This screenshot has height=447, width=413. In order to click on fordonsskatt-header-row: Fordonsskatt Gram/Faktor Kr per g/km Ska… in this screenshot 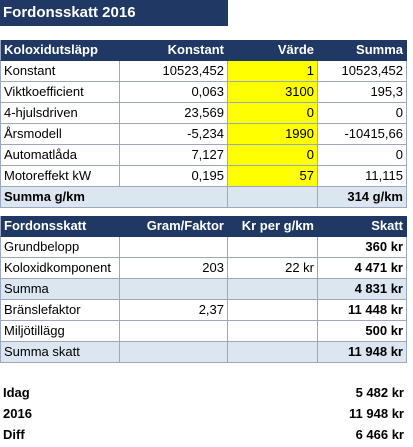, I will do `click(203, 226)`.